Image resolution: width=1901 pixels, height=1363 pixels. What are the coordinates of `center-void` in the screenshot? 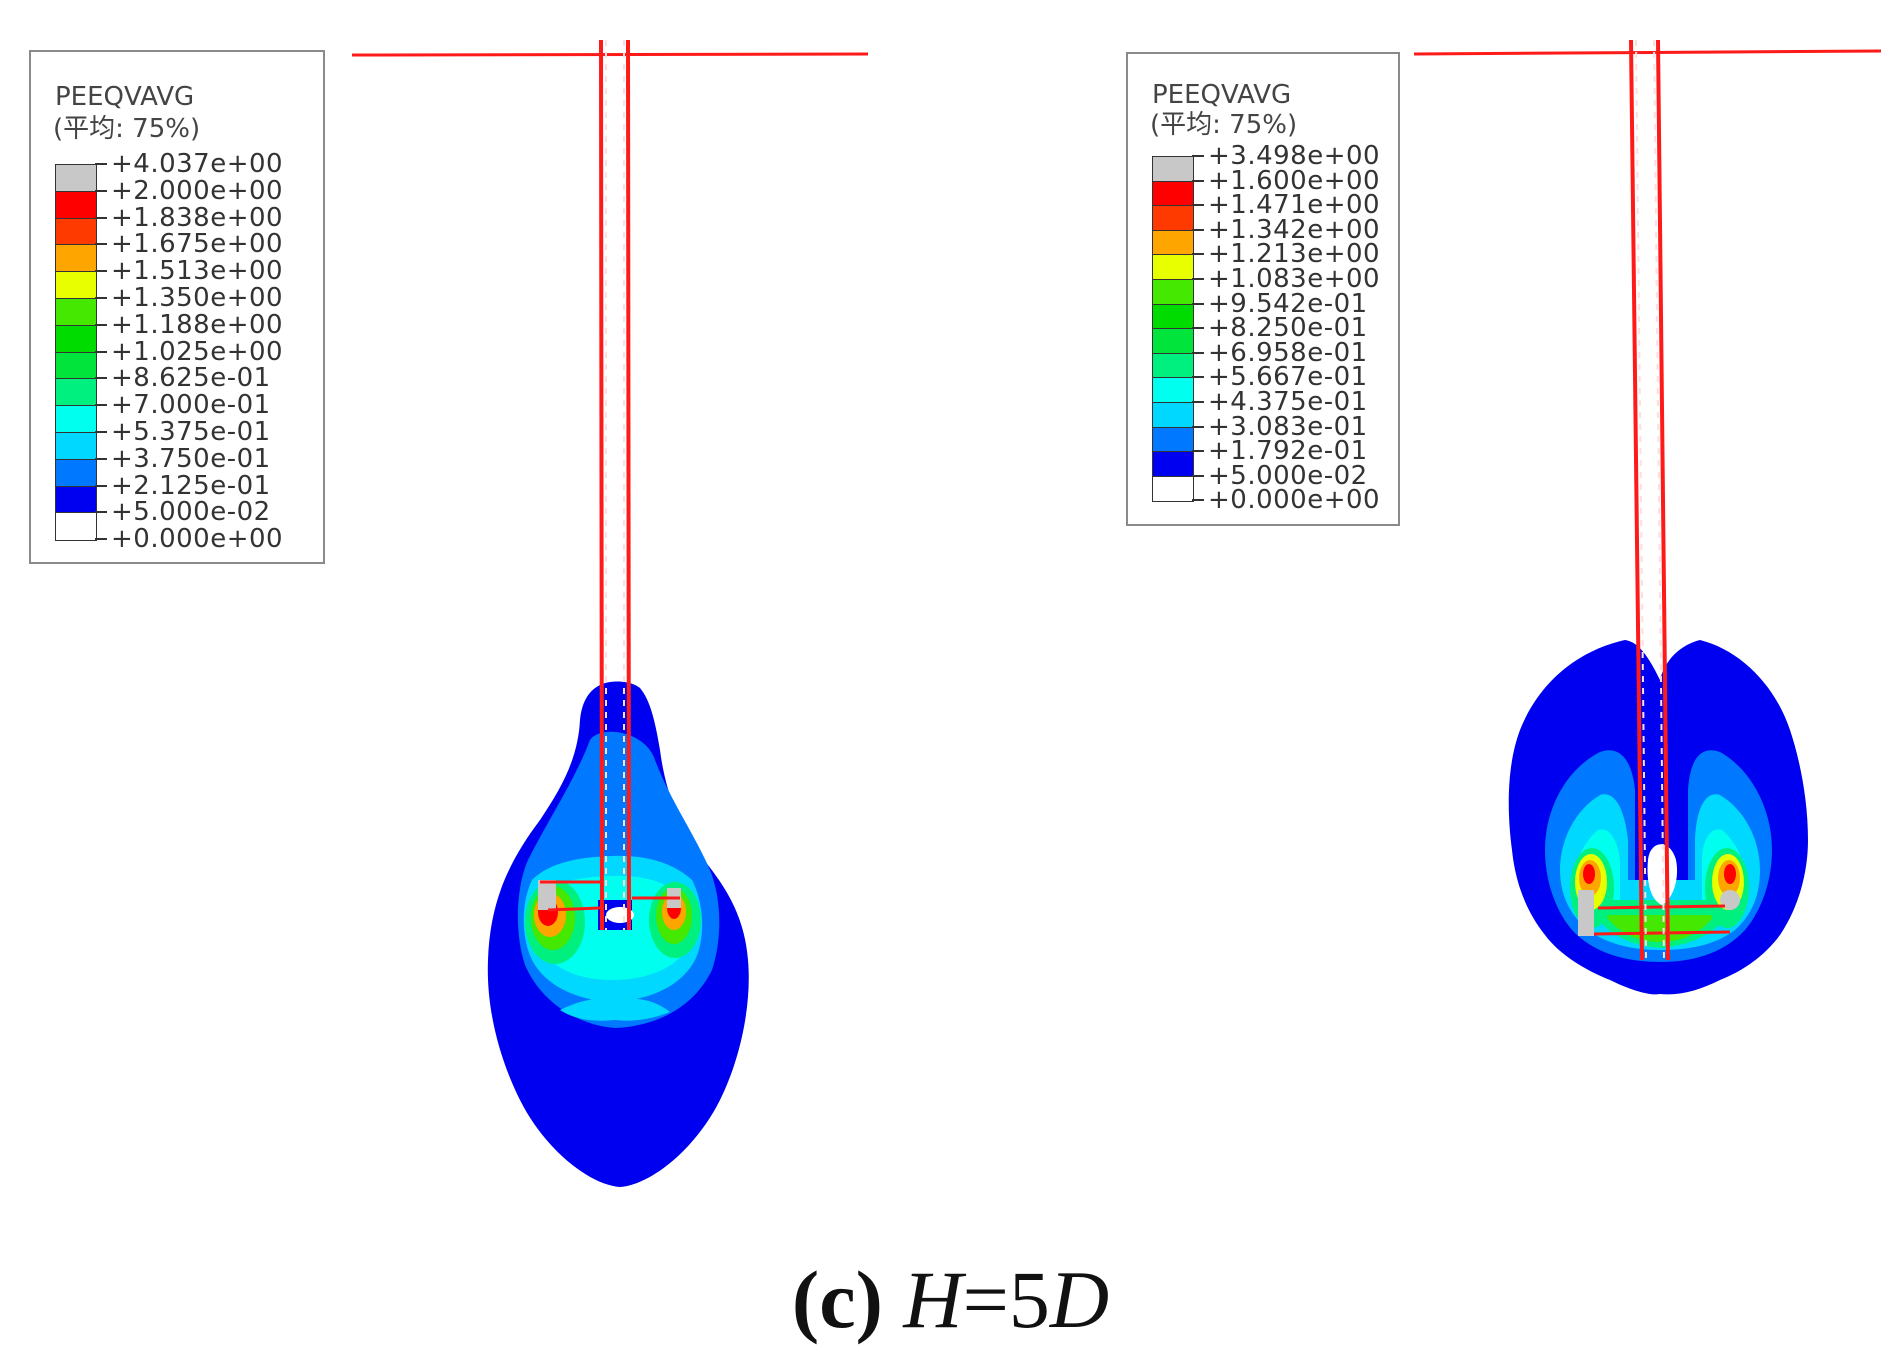 It's located at (1662, 874).